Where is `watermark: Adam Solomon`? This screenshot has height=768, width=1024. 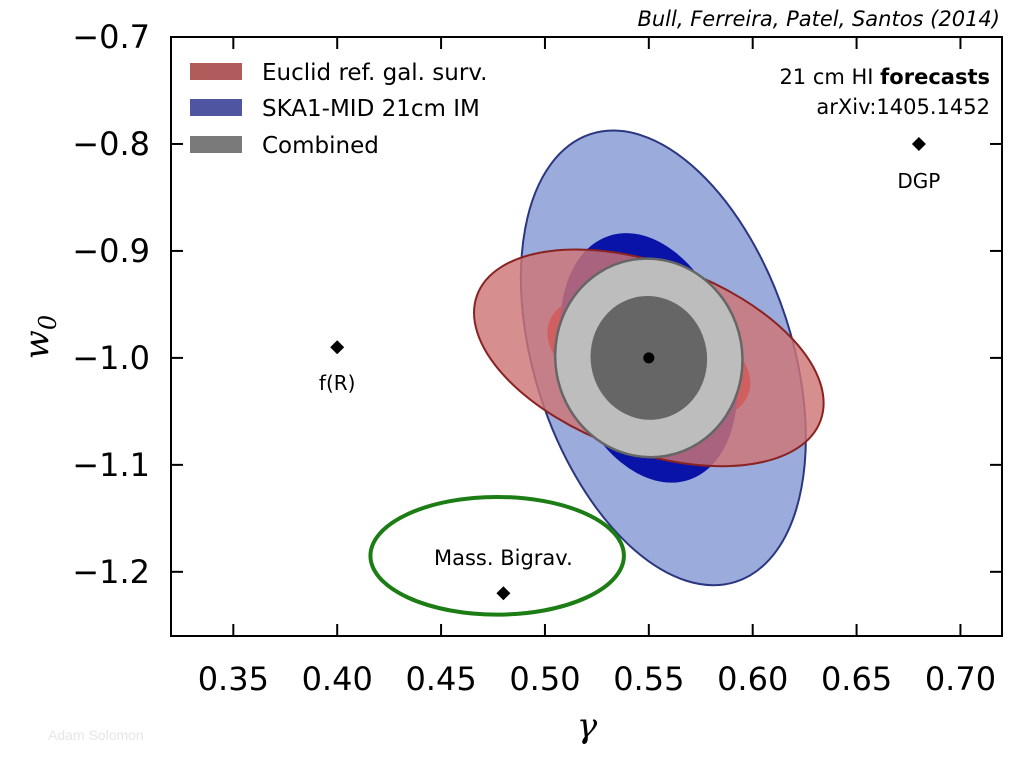 watermark: Adam Solomon is located at coordinates (96, 735).